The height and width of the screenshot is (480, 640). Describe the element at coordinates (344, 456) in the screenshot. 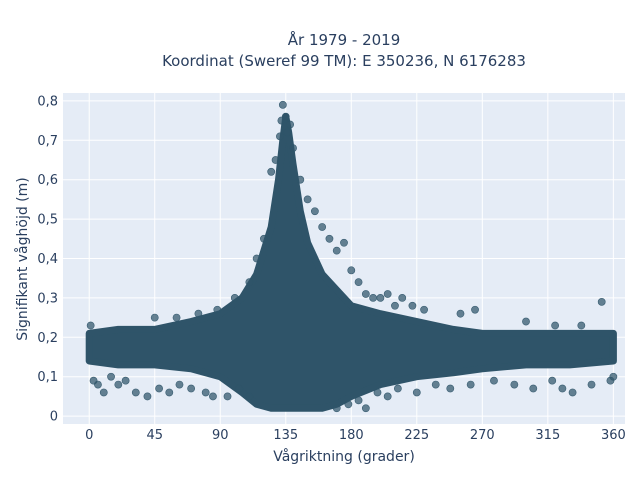

I see `x-axis-label: Vågriktning (grader)` at that location.